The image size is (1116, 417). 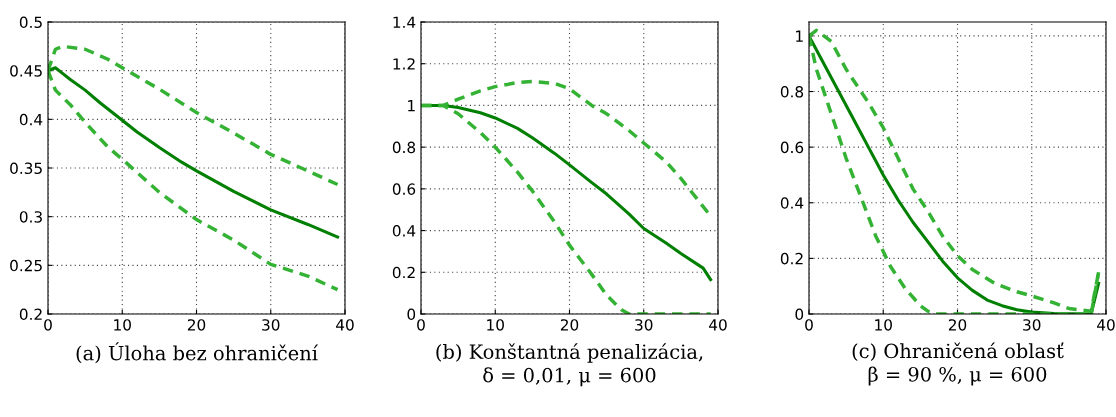 I want to click on text: (c) Ohraničená oblasť β = 90 %, μ = 600, so click(x=958, y=364).